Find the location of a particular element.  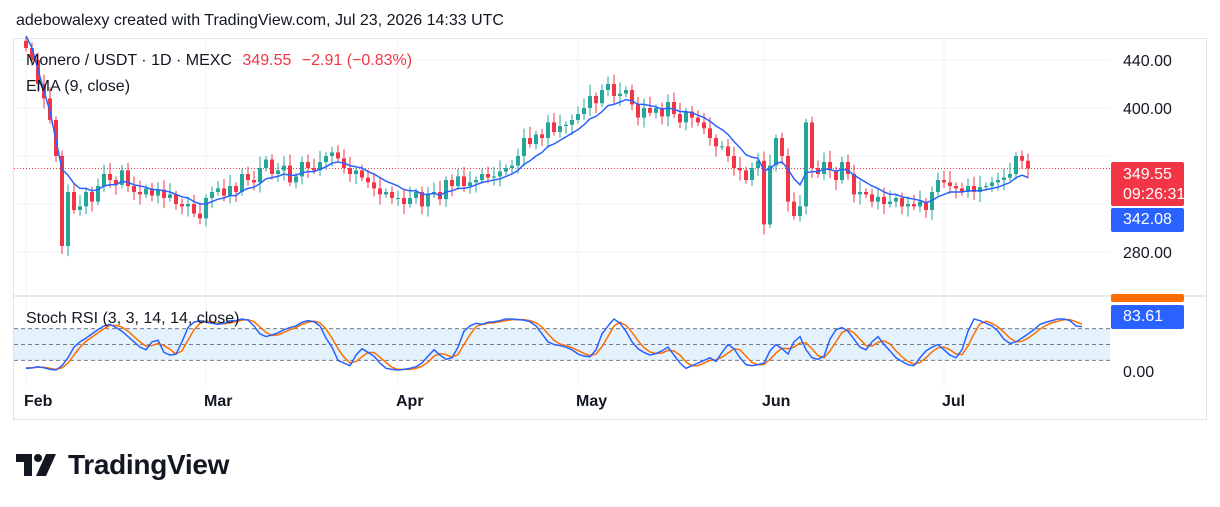

stoch-k-tag: 83.61 is located at coordinates (1147, 317).